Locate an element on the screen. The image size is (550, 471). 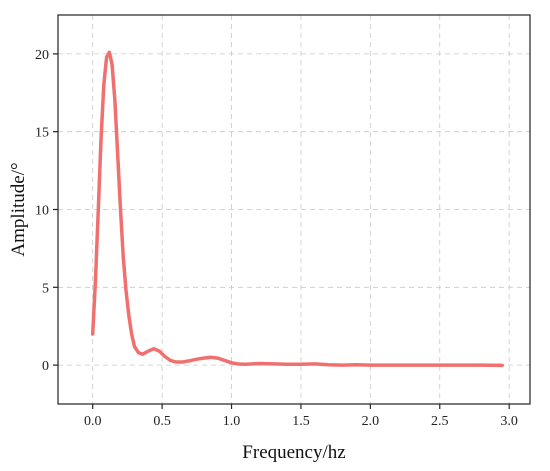
x-tick-label: 0.5 is located at coordinates (162, 421).